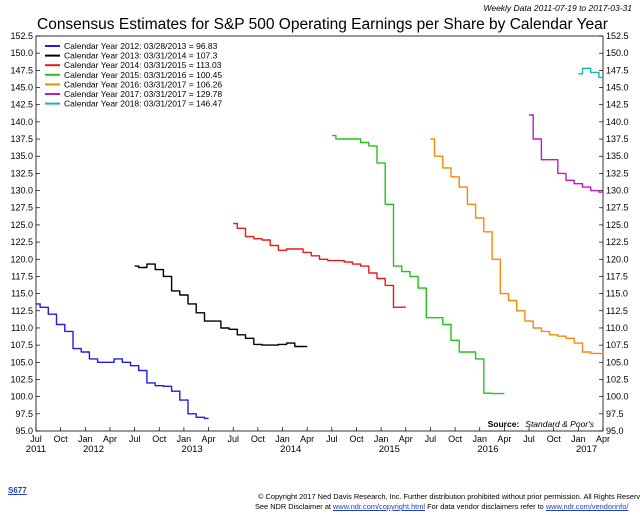 The height and width of the screenshot is (515, 640). Describe the element at coordinates (143, 104) in the screenshot. I see `legend-label: Calendar Year 2018: 03/31/2017 = 146.47` at that location.